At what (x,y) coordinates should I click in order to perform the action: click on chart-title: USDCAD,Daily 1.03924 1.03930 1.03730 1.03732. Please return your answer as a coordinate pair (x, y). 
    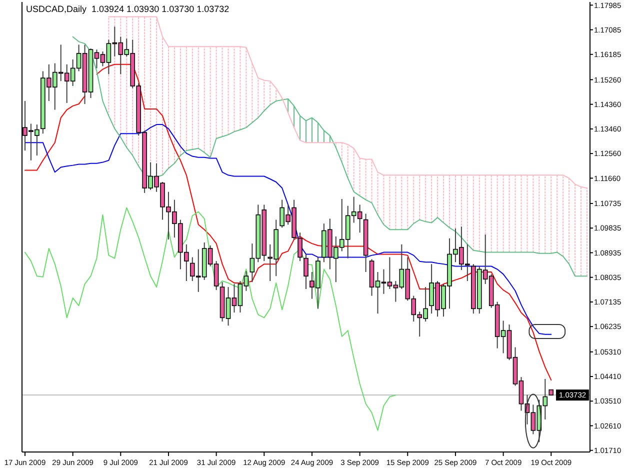
    Looking at the image, I should click on (128, 9).